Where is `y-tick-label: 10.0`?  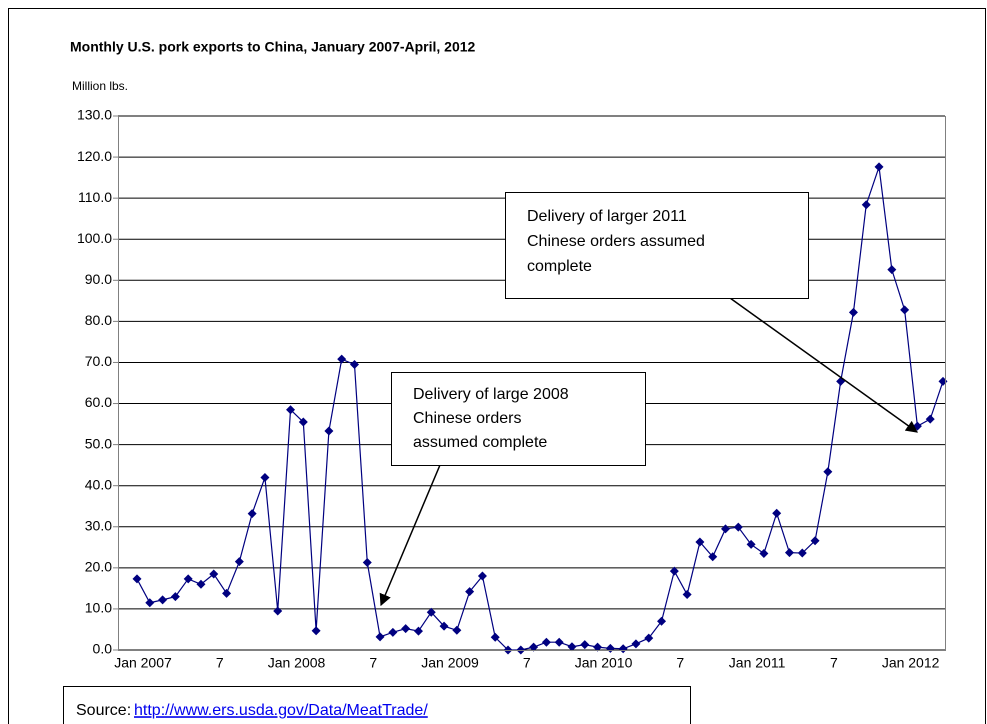
y-tick-label: 10.0 is located at coordinates (98, 608).